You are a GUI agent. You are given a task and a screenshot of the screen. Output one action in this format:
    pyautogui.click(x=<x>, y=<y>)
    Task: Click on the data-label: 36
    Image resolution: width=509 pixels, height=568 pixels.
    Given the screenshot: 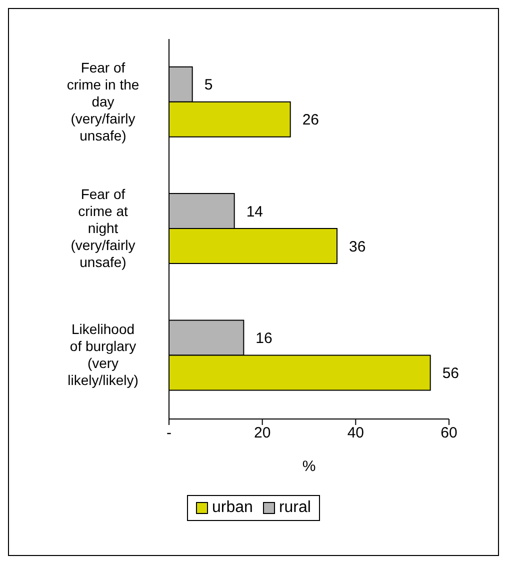 What is the action you would take?
    pyautogui.click(x=357, y=247)
    